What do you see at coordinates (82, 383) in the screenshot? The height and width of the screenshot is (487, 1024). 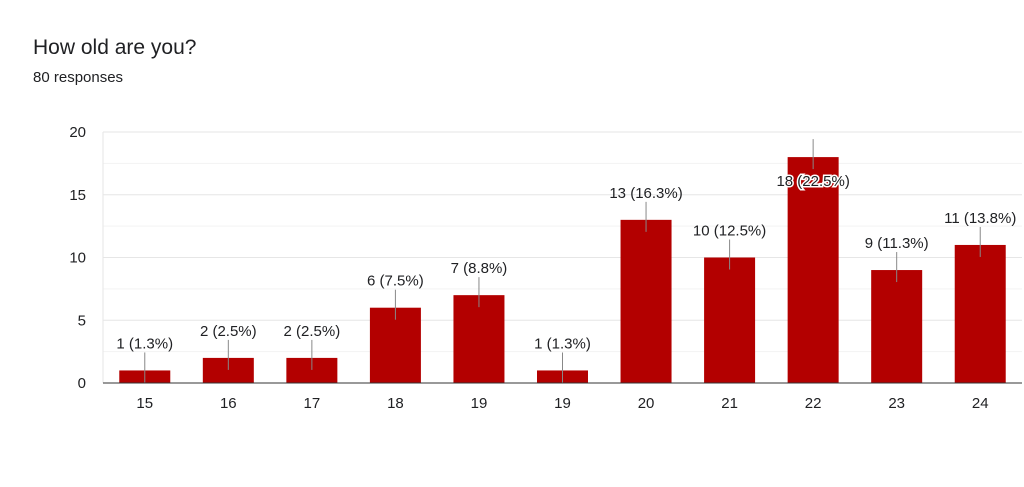 I see `y-tick-label: 0` at bounding box center [82, 383].